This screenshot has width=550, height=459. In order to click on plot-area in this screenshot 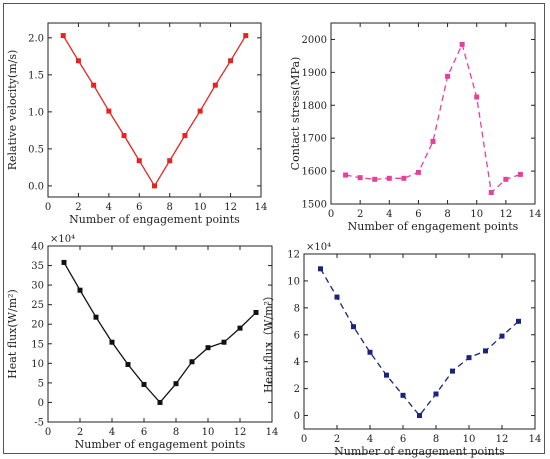, I will do `click(433, 113)`.